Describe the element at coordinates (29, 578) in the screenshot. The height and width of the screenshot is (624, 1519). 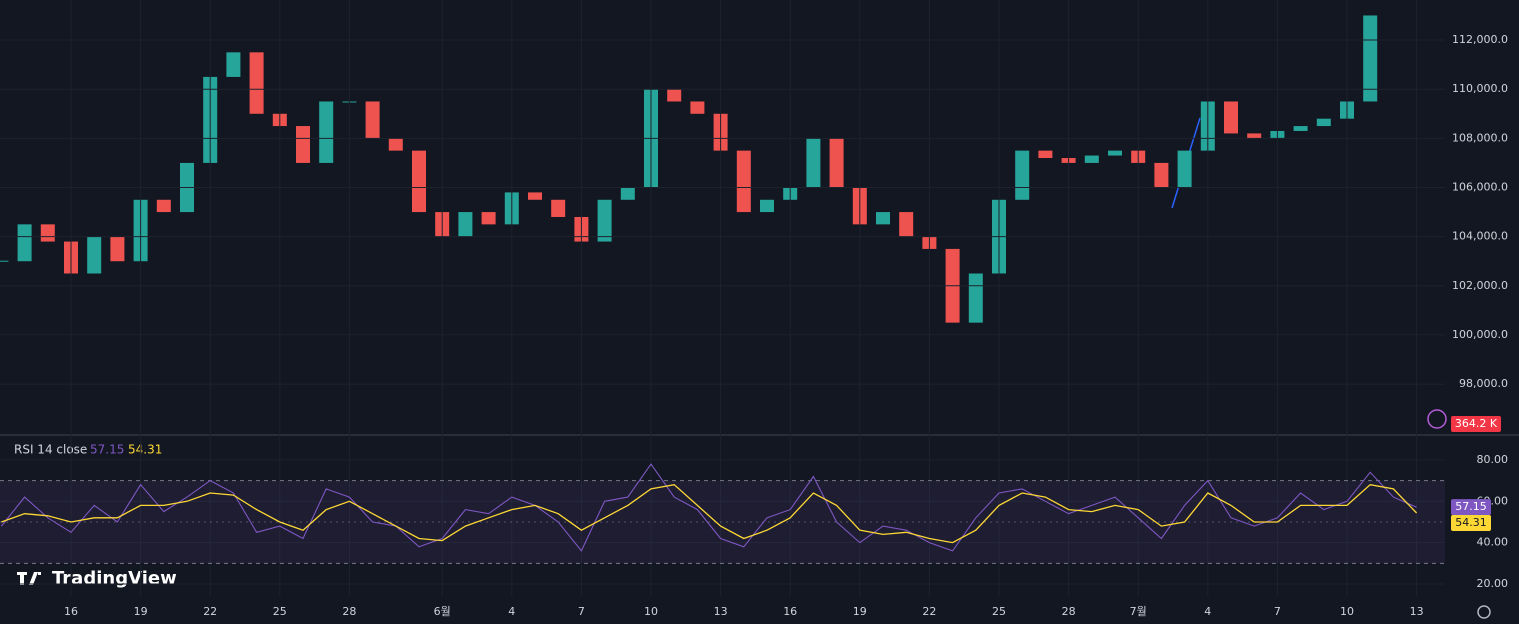
I see `logo-mark` at that location.